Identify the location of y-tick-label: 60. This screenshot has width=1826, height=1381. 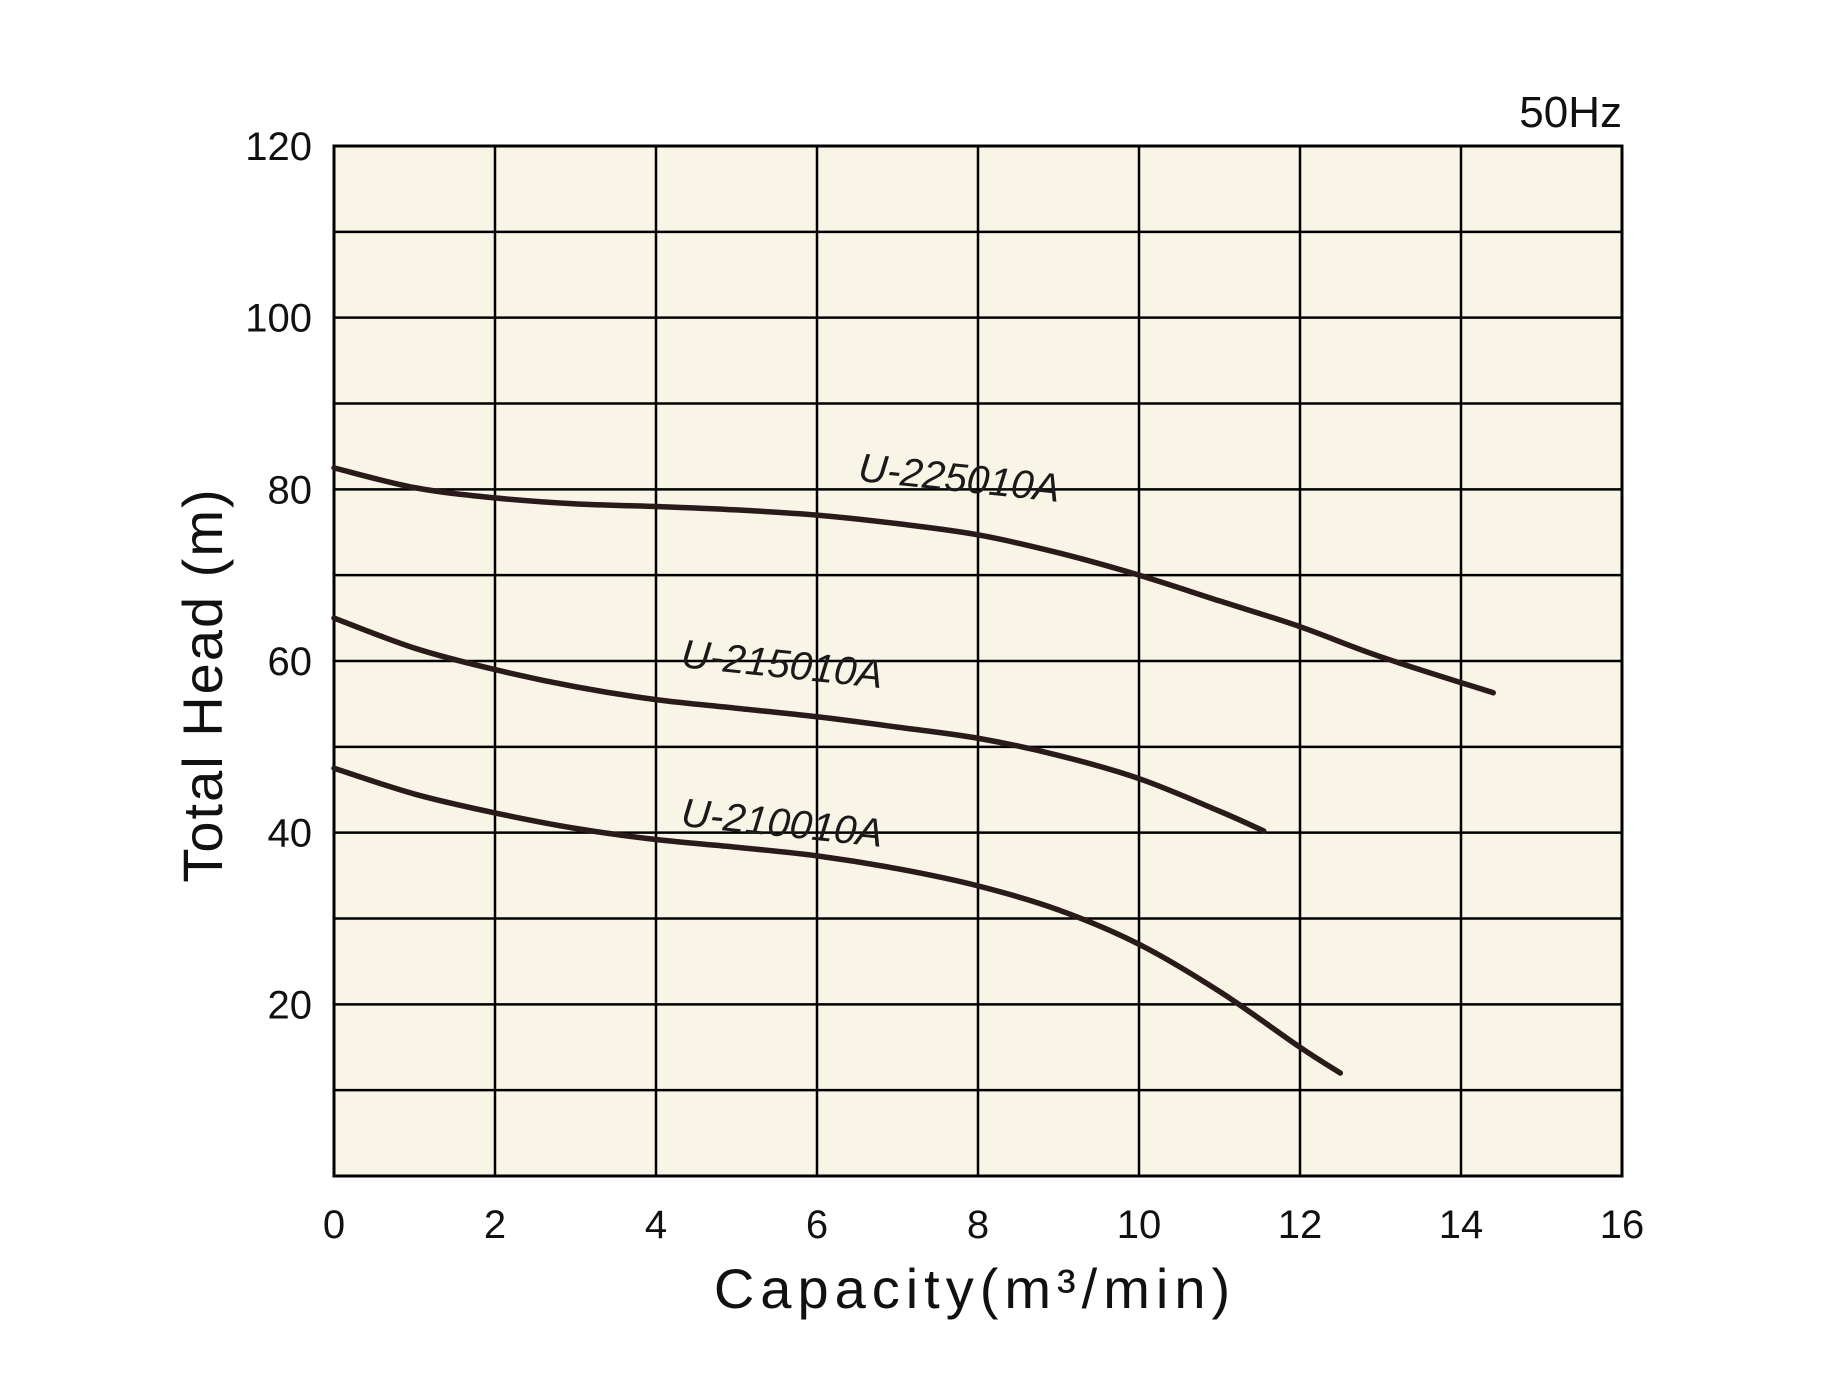
(290, 662).